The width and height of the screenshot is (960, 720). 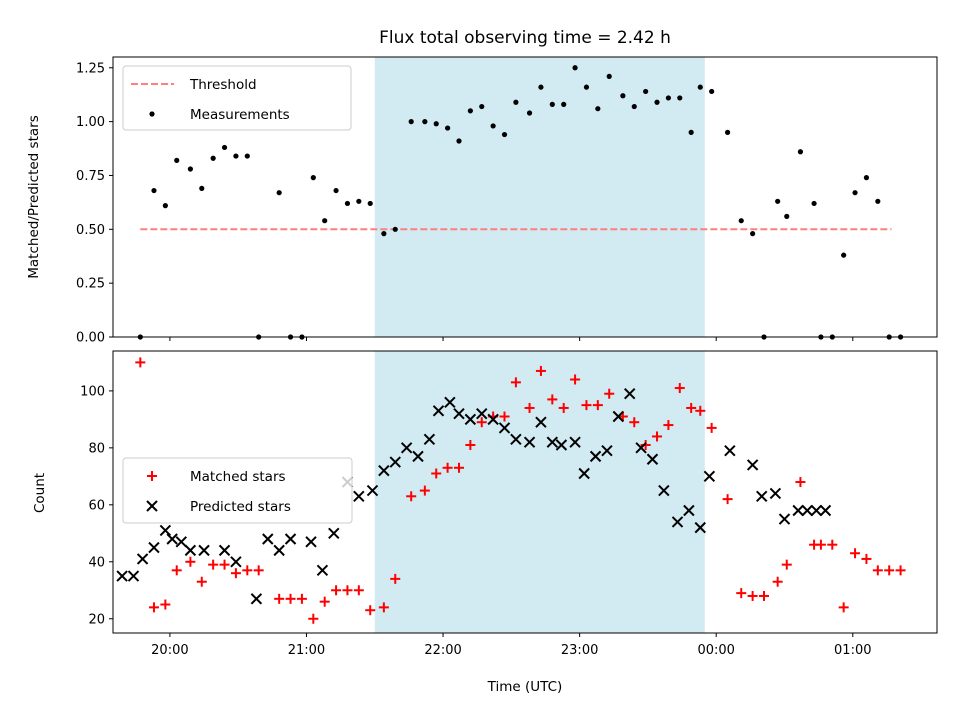 What do you see at coordinates (92, 391) in the screenshot?
I see `bottom-y-tick-label: 100` at bounding box center [92, 391].